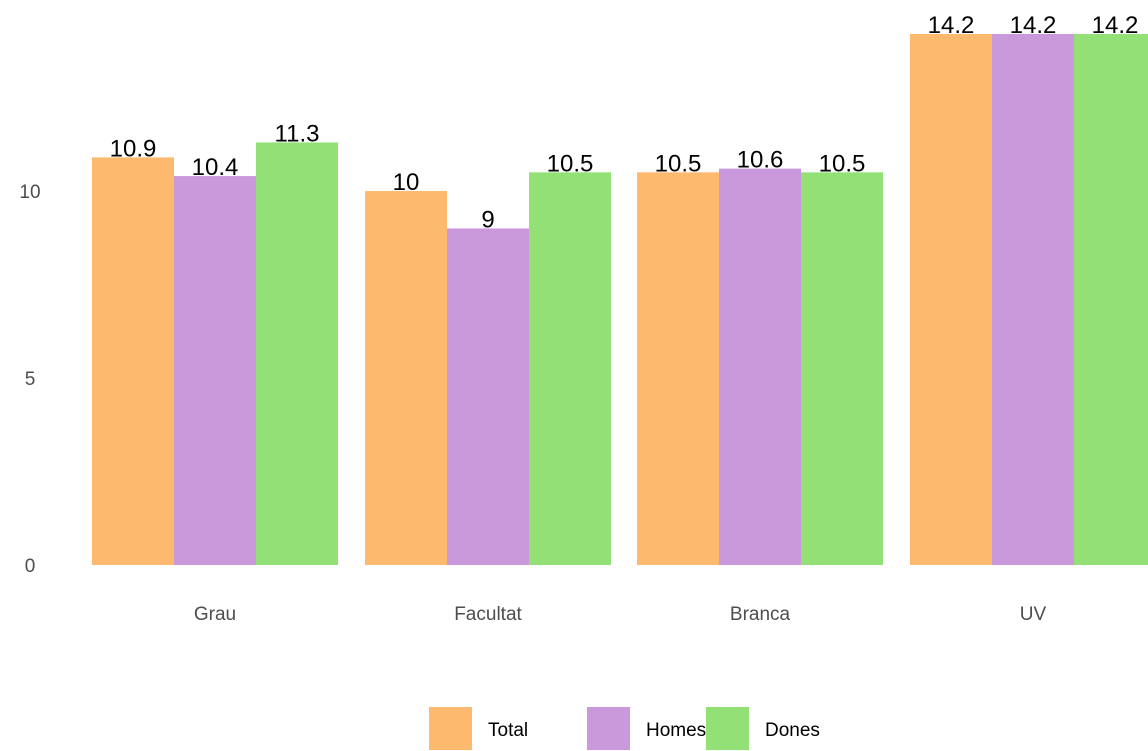 This screenshot has height=751, width=1148. I want to click on legend-item-dones: Dones, so click(763, 728).